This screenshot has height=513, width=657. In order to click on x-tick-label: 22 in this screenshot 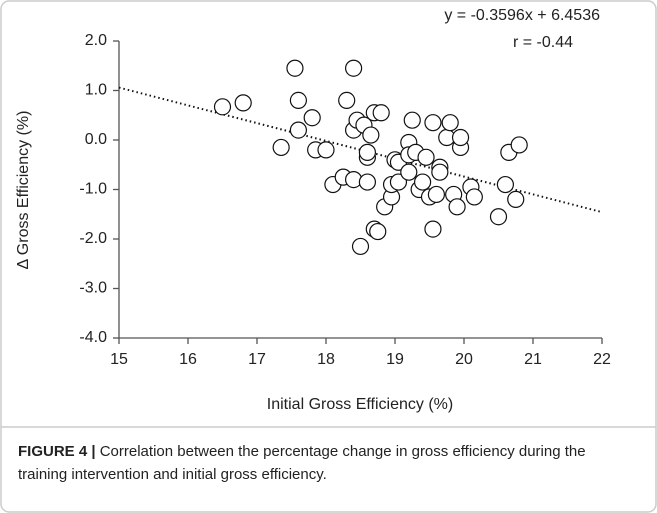, I will do `click(602, 359)`.